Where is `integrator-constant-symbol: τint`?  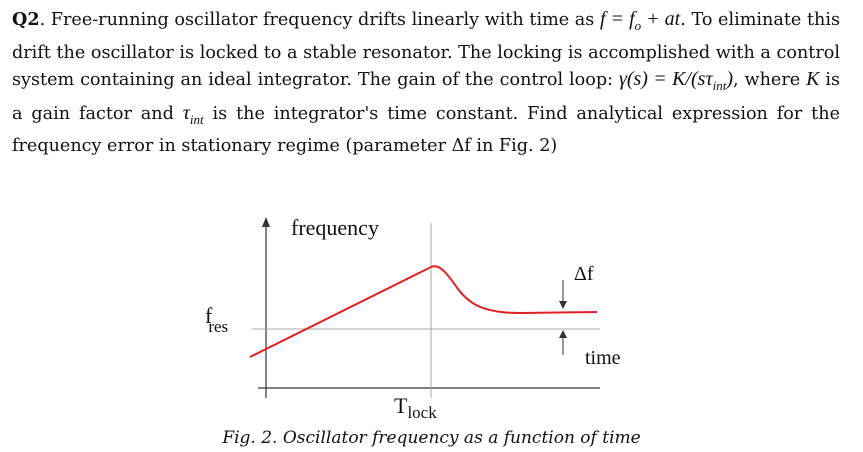 integrator-constant-symbol: τint is located at coordinates (193, 114).